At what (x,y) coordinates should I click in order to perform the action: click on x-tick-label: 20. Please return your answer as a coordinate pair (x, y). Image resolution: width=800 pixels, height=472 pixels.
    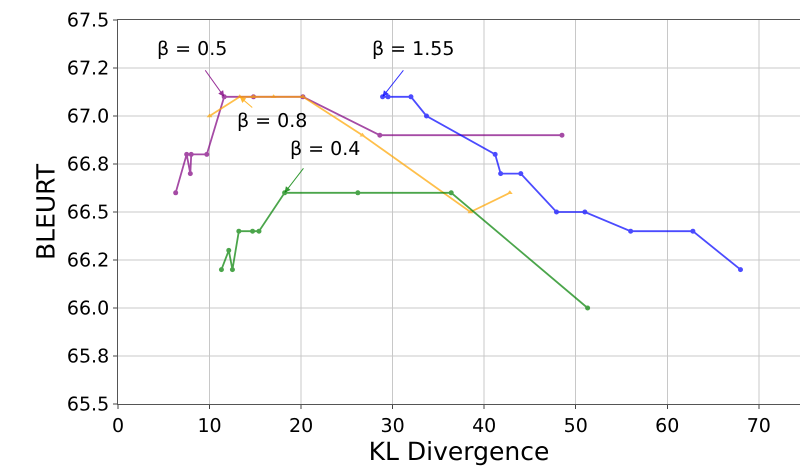
    Looking at the image, I should click on (301, 425).